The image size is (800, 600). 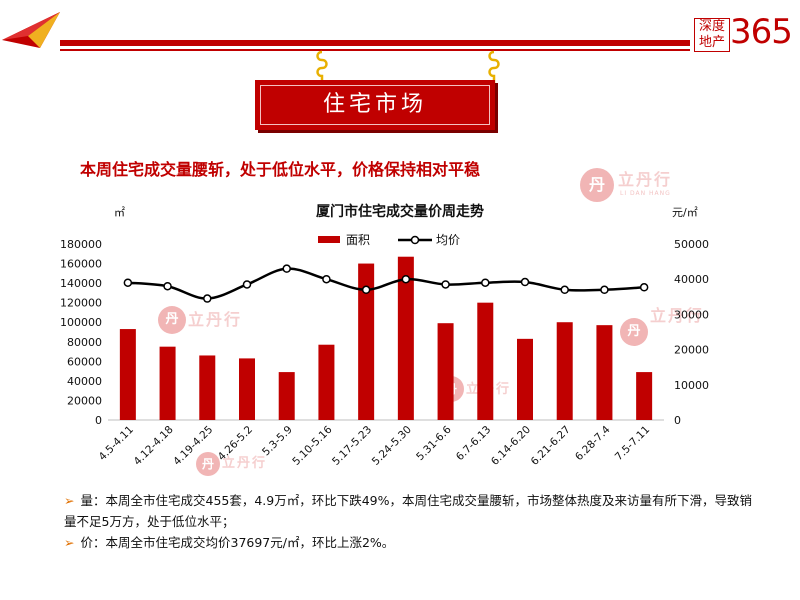 What do you see at coordinates (645, 193) in the screenshot?
I see `watermark-sub: LI DAN HANG` at bounding box center [645, 193].